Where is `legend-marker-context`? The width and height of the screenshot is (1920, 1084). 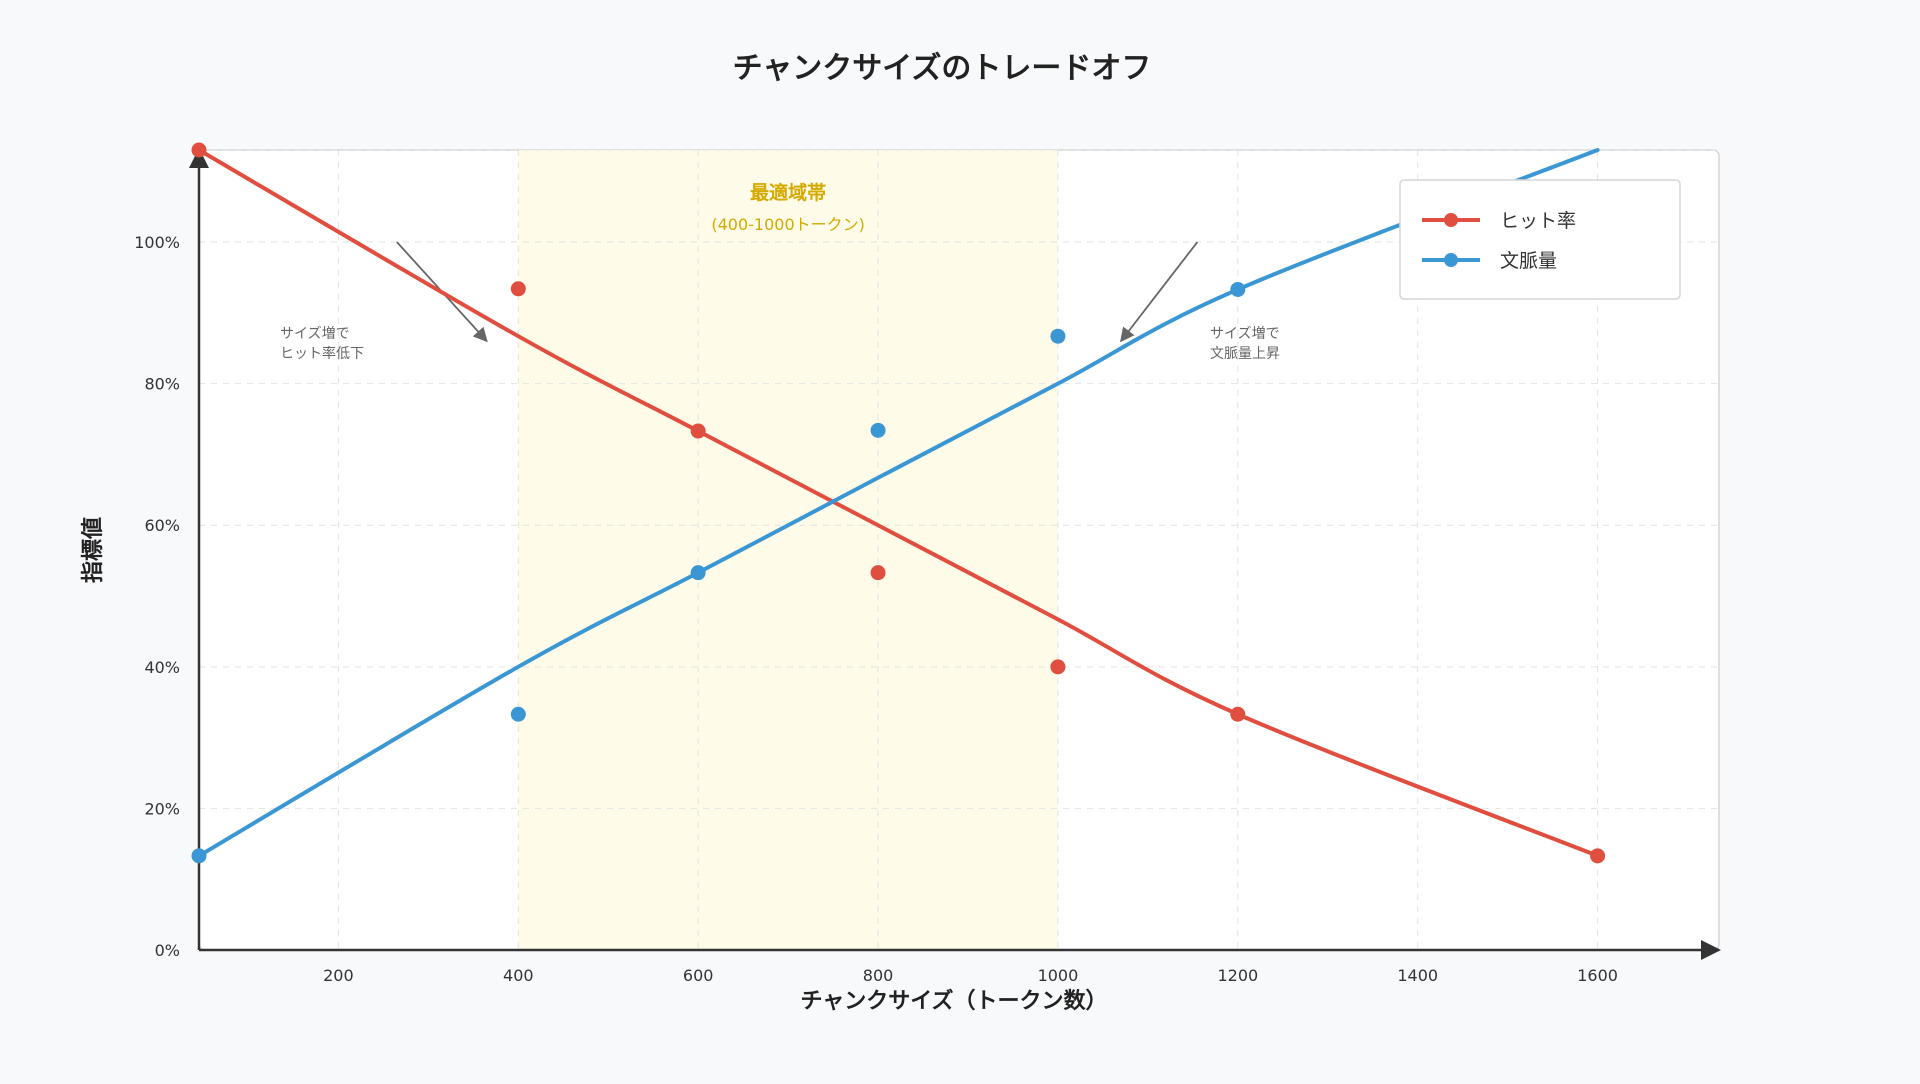 legend-marker-context is located at coordinates (1451, 260).